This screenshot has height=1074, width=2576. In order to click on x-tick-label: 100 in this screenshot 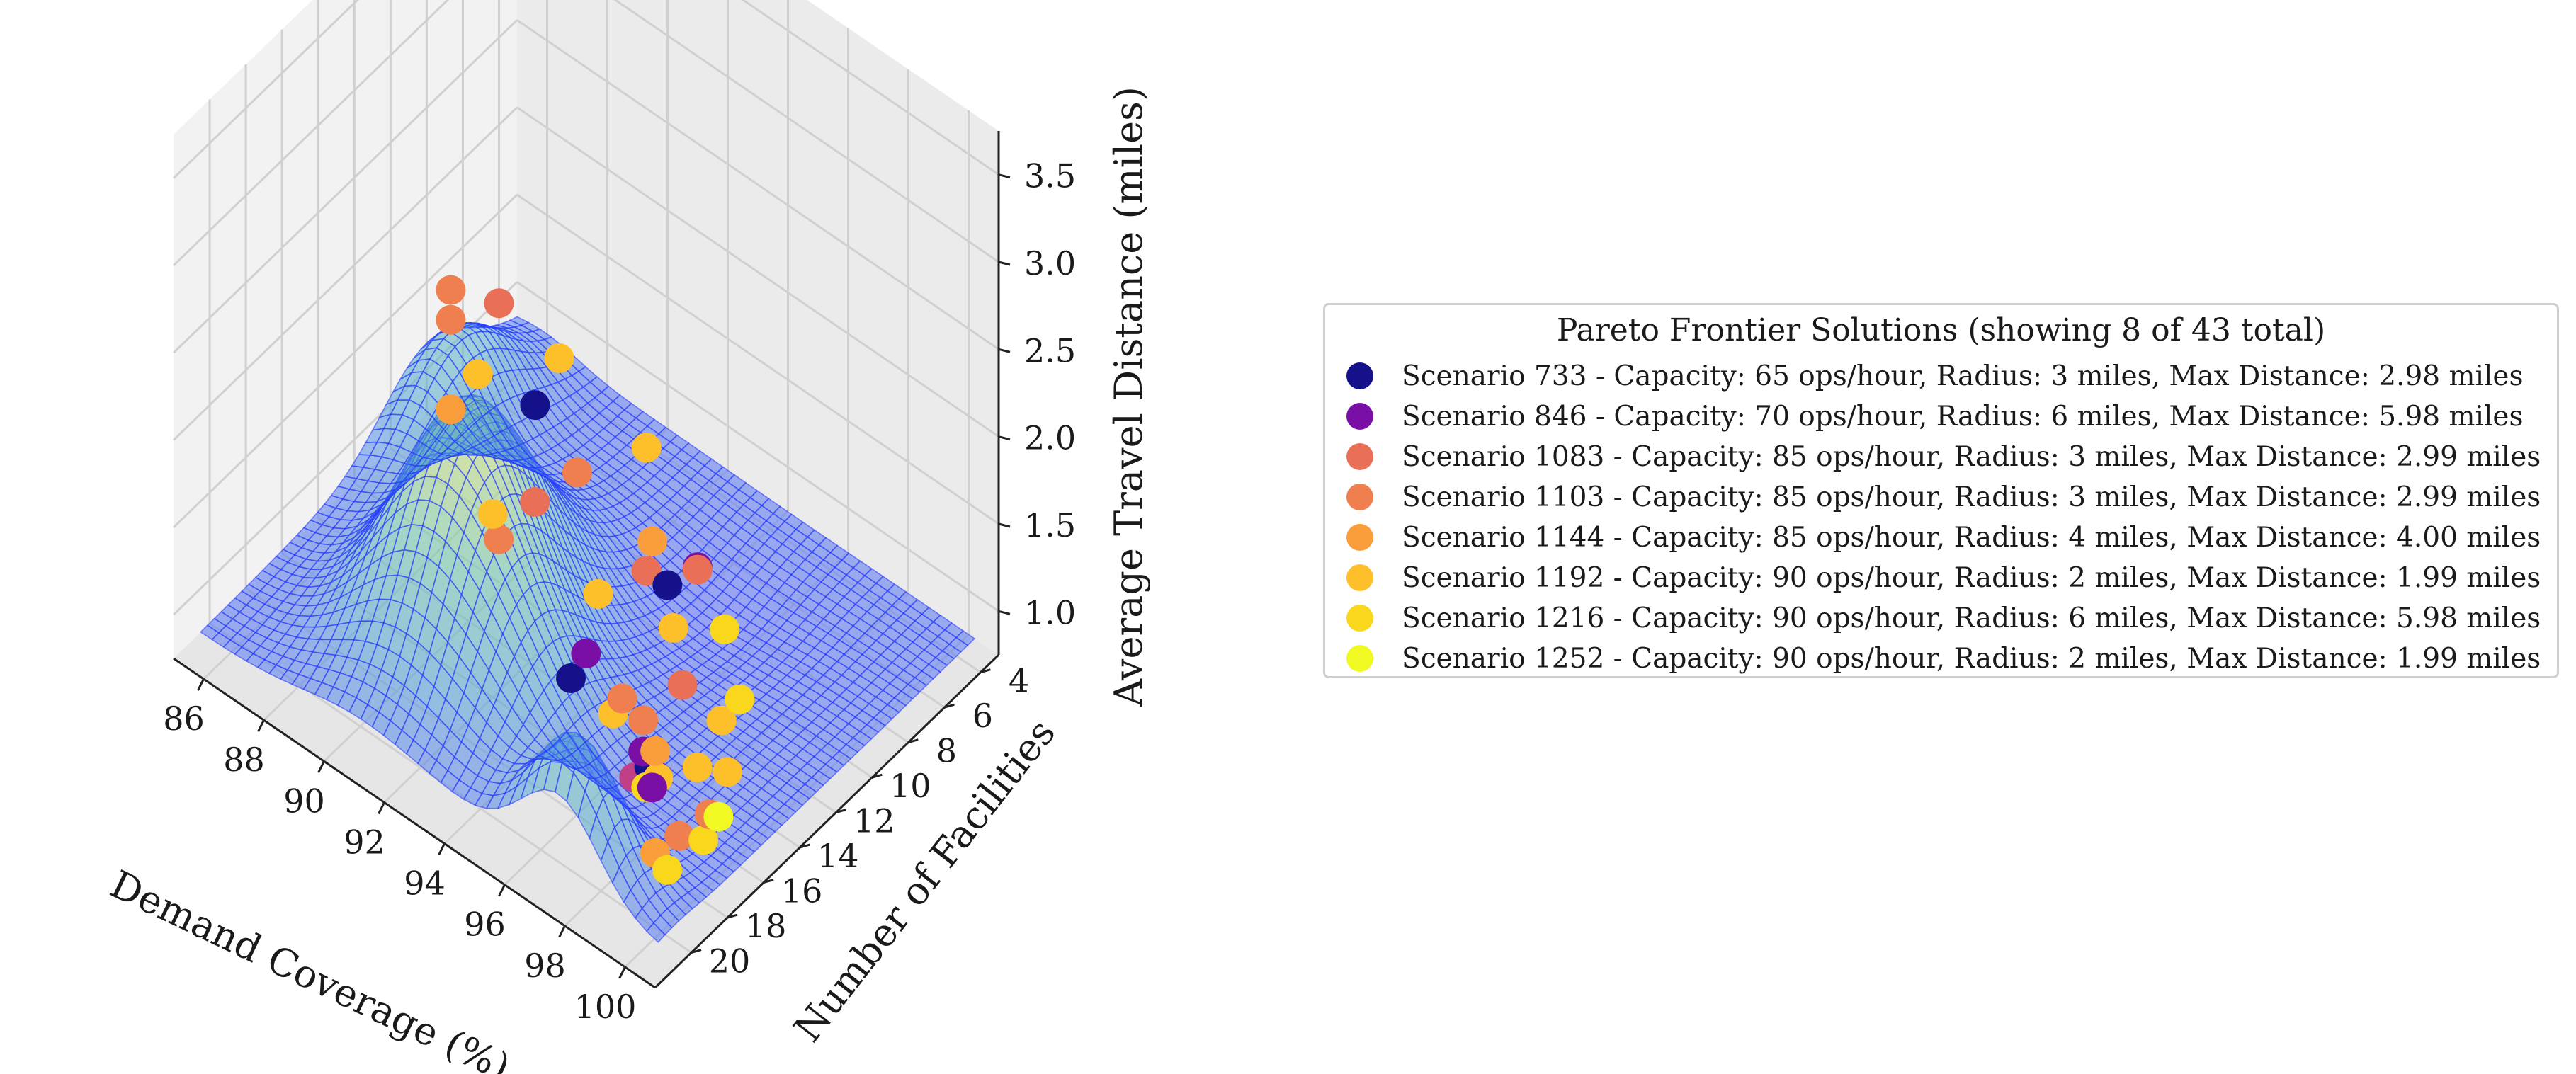, I will do `click(605, 1007)`.